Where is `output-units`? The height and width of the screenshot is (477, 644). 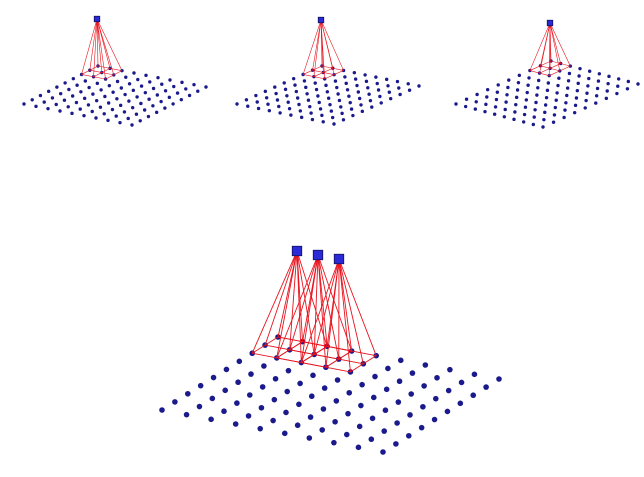 output-units is located at coordinates (550, 23).